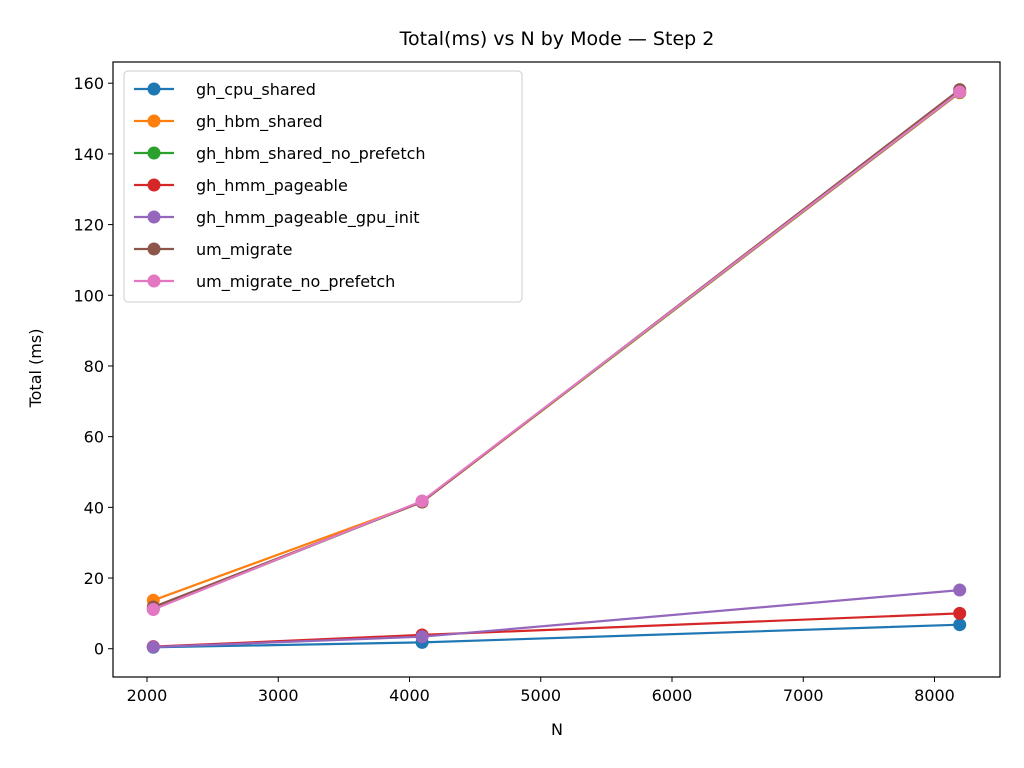  Describe the element at coordinates (272, 186) in the screenshot. I see `legend-label: gh_hmm_pageable` at that location.